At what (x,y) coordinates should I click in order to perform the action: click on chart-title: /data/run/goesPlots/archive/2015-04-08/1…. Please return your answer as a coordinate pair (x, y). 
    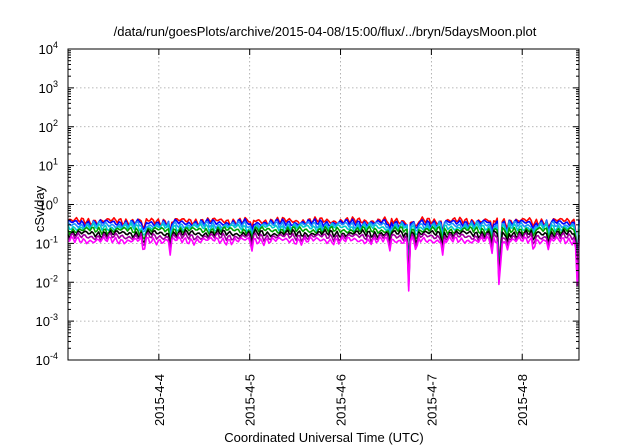
    Looking at the image, I should click on (325, 31).